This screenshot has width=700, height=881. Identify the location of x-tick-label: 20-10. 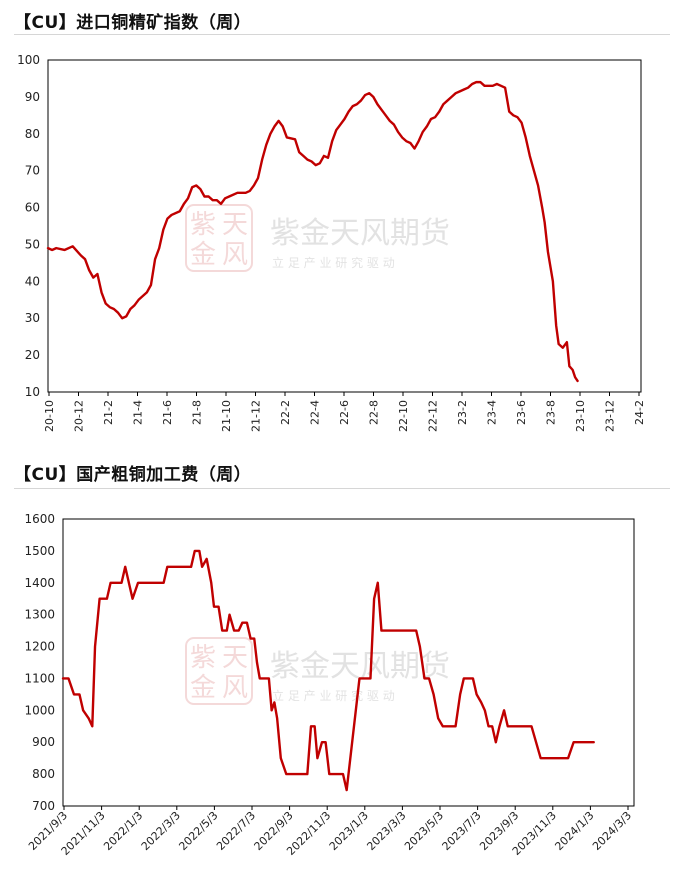
(49, 416).